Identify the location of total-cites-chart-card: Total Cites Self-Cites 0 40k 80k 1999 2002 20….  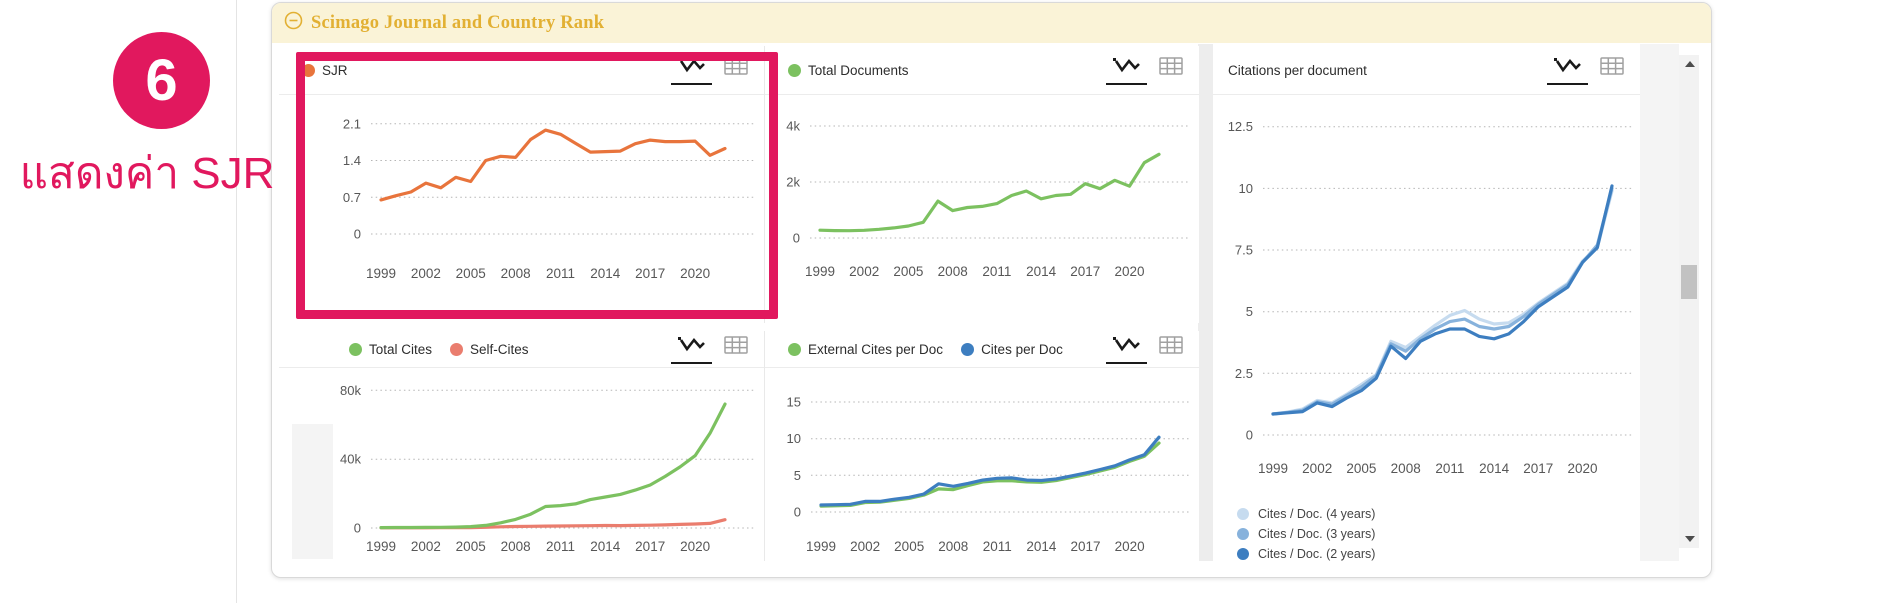
(521, 446).